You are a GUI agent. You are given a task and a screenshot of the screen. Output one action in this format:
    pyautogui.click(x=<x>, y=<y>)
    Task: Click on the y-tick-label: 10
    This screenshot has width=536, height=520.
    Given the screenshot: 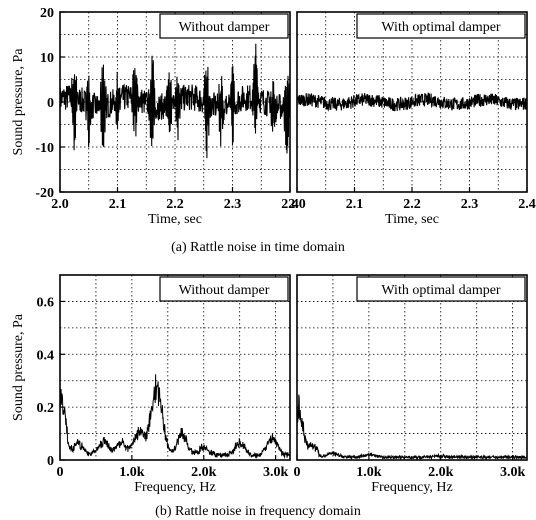 What is the action you would take?
    pyautogui.click(x=47, y=58)
    